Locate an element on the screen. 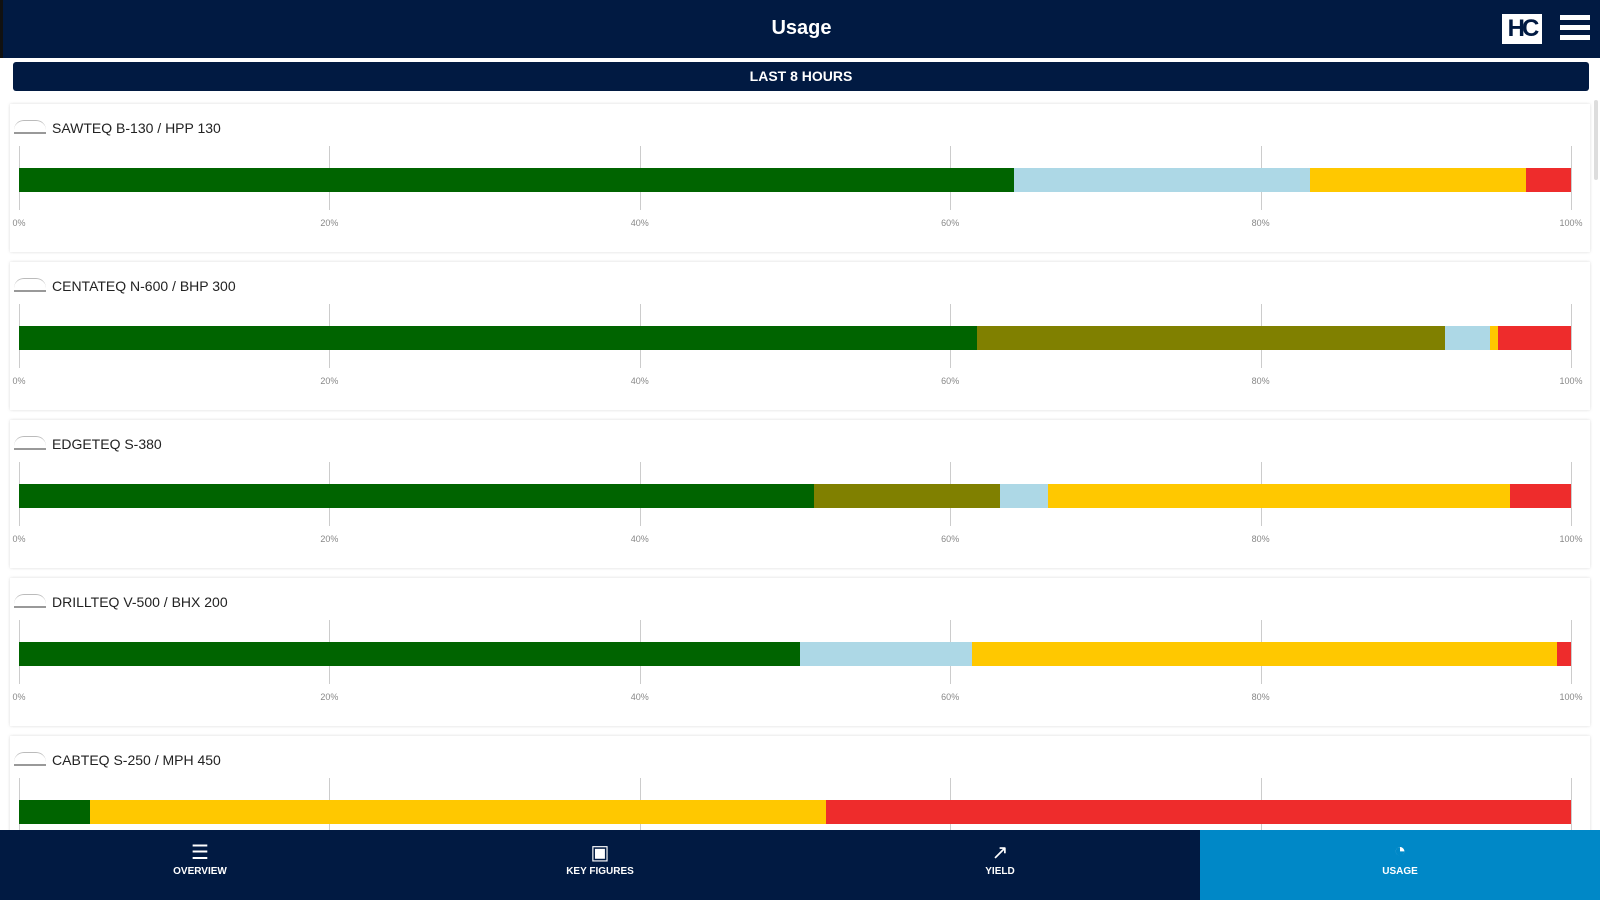 This screenshot has width=1600, height=900. time-range-banner: LAST 8 HOURS is located at coordinates (801, 76).